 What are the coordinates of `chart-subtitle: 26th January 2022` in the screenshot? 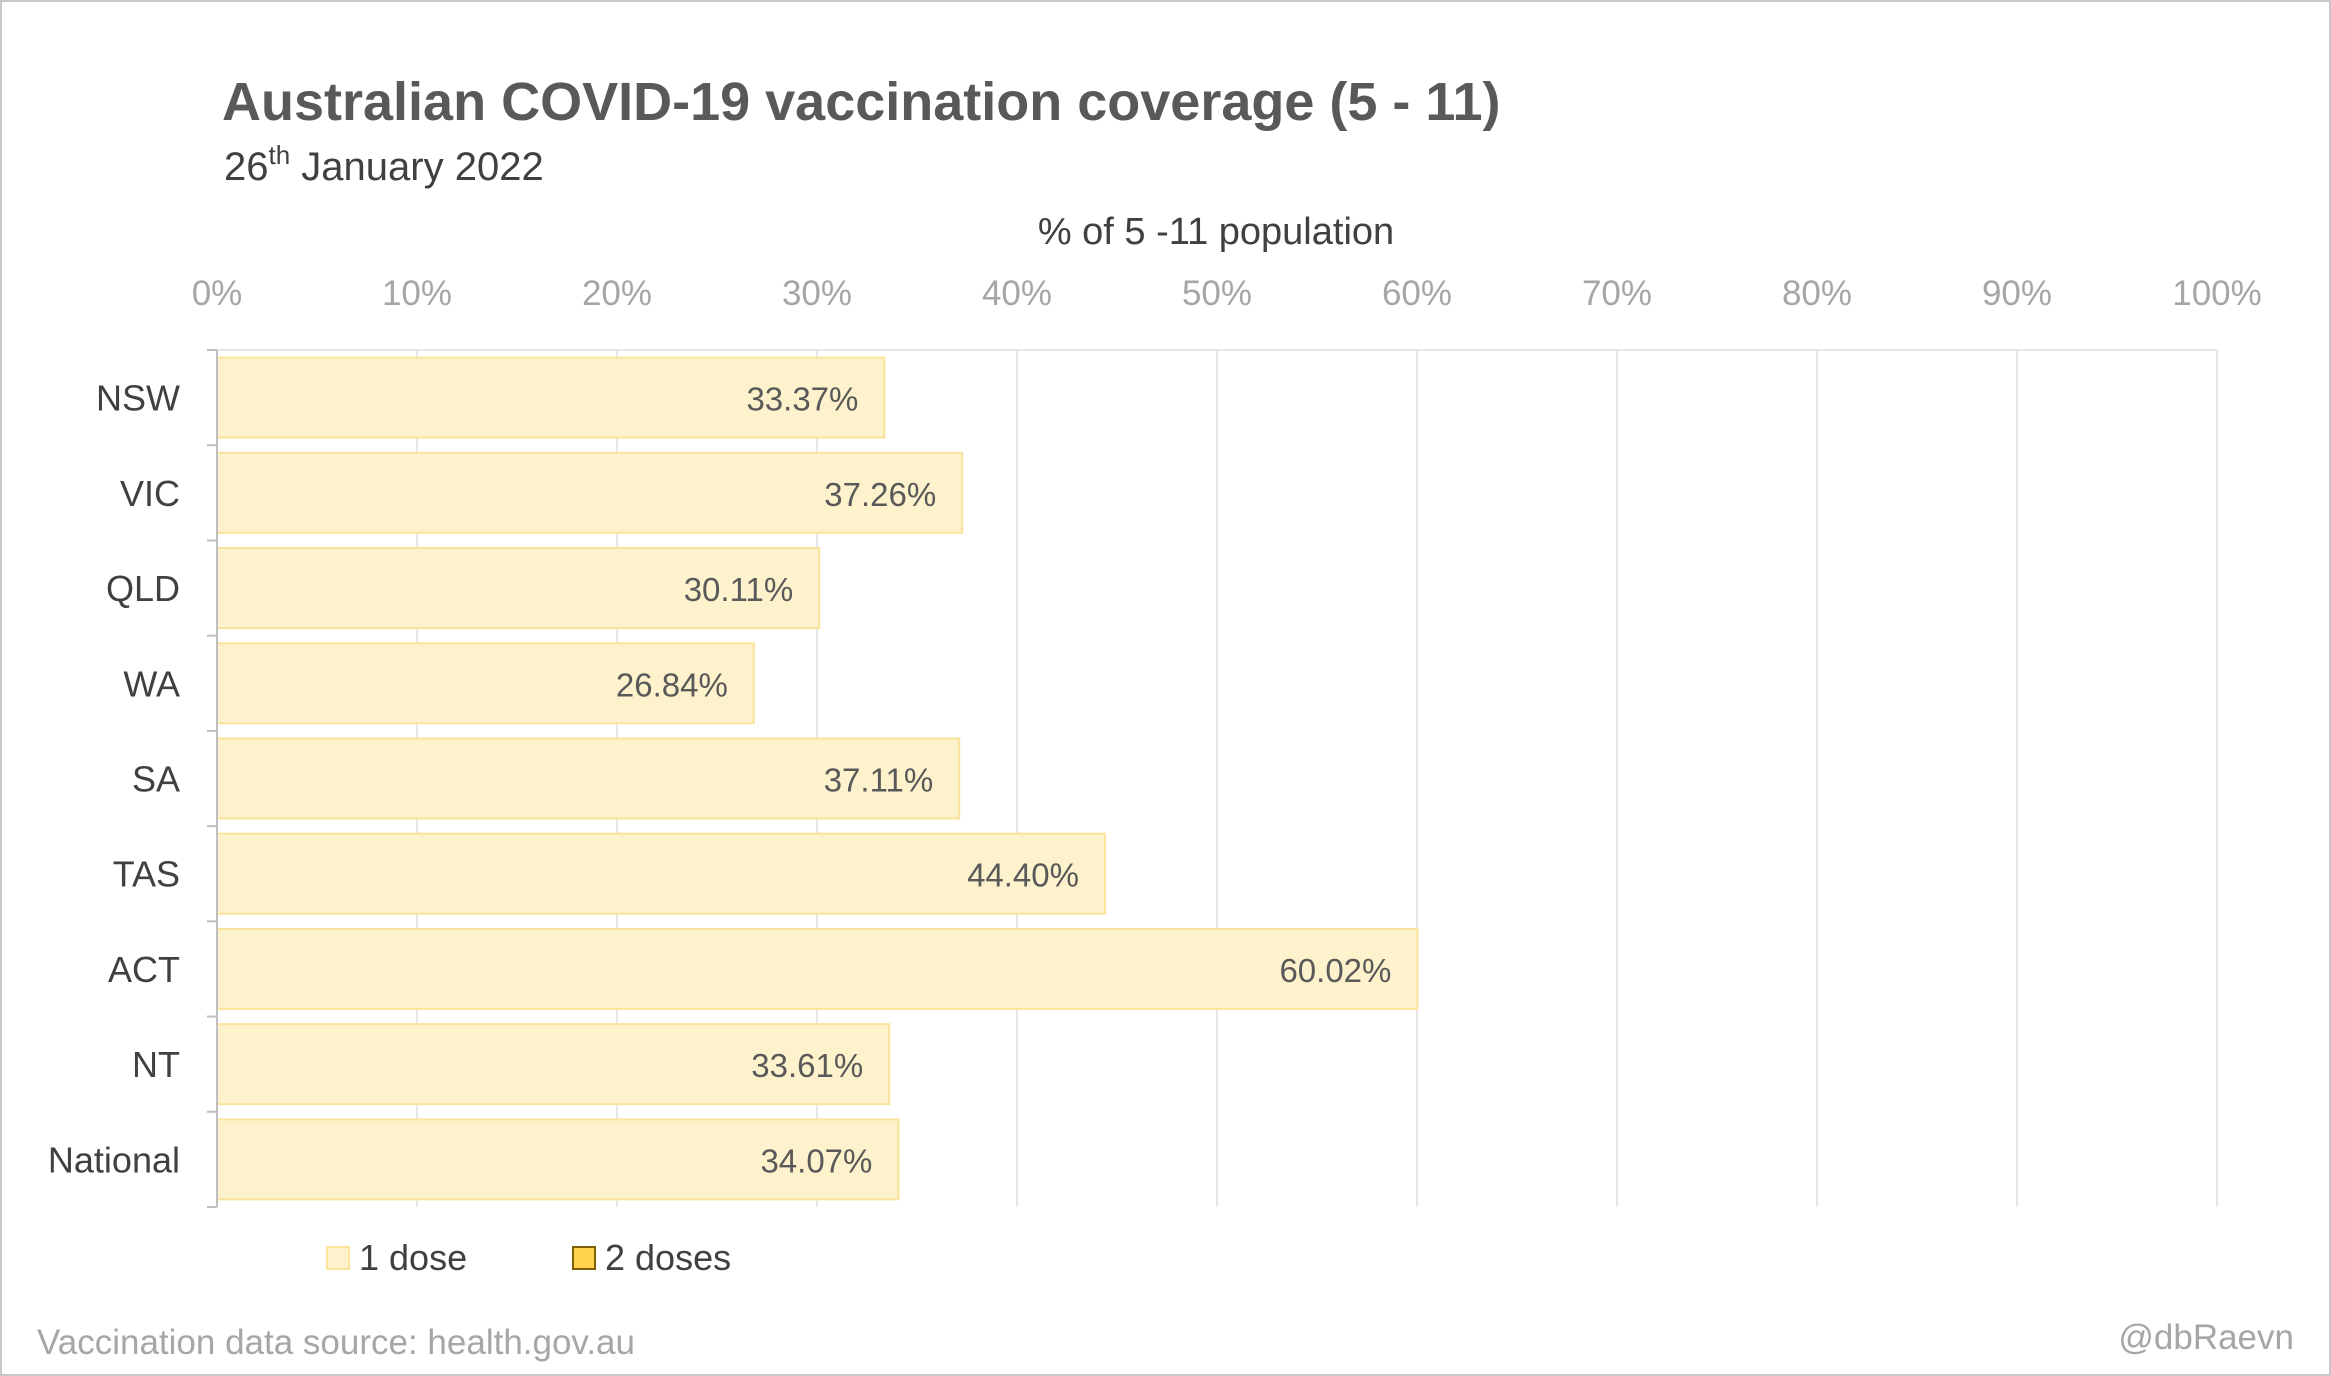 It's located at (384, 164).